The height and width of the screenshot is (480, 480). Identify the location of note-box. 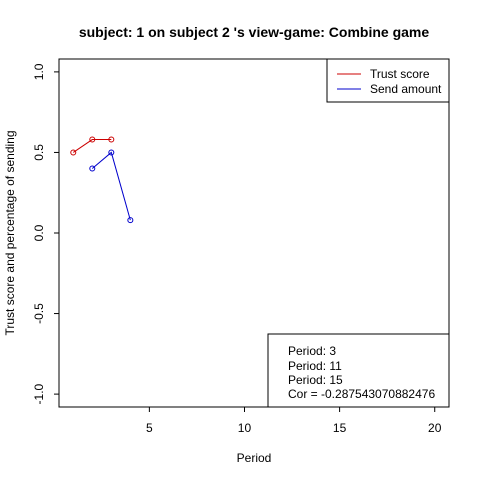
(358, 370).